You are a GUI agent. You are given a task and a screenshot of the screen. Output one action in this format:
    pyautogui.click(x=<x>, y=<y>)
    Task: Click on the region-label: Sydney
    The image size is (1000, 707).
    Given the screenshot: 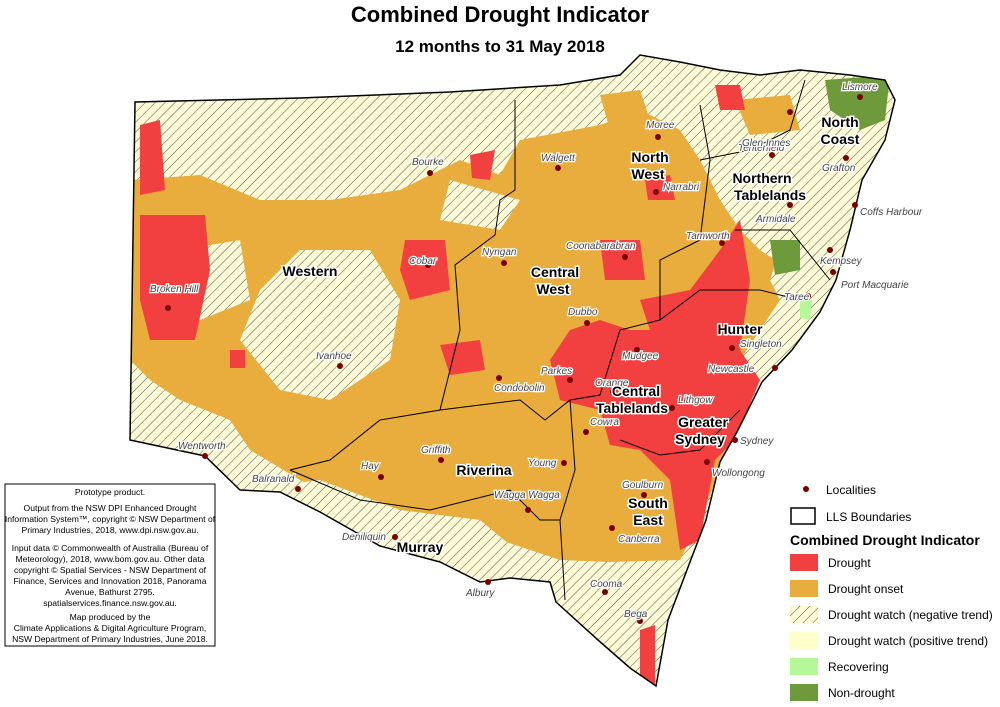 What is the action you would take?
    pyautogui.click(x=700, y=439)
    